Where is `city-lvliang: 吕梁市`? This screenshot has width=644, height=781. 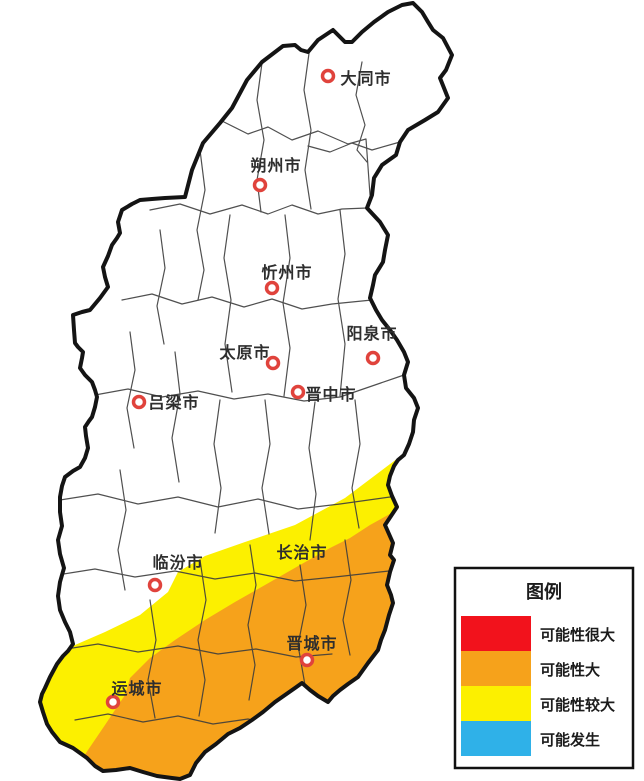
city-lvliang: 吕梁市 is located at coordinates (165, 402).